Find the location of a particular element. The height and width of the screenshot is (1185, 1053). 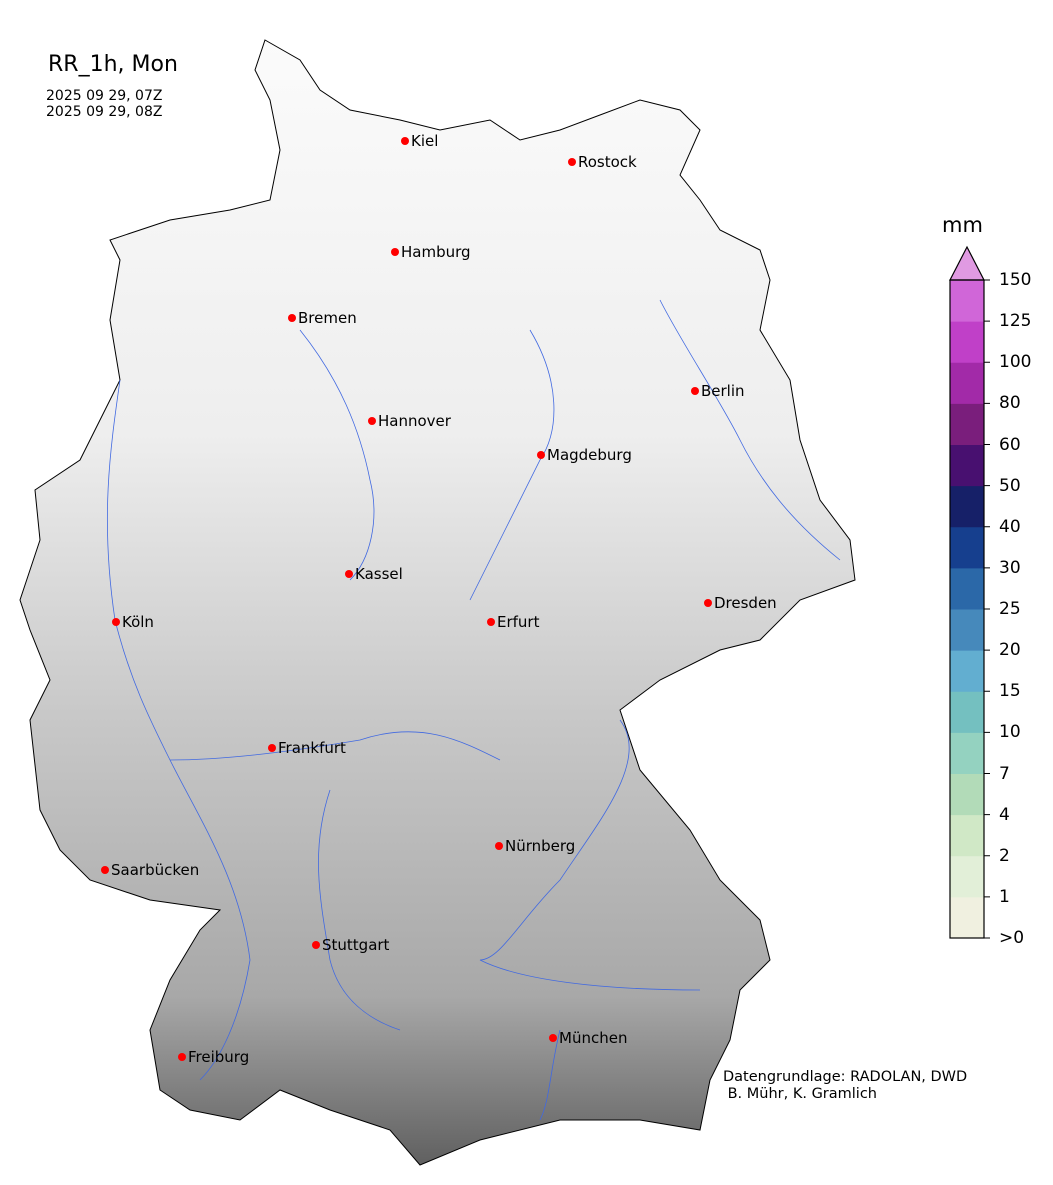

city-kassel: Kassel is located at coordinates (374, 574).